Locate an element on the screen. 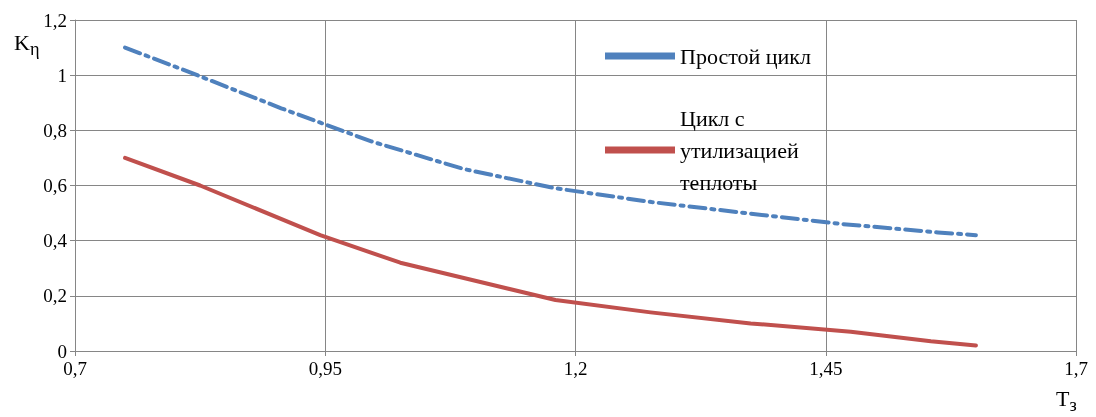  legend-label: Цикл с утилизацией теплоты is located at coordinates (742, 150).